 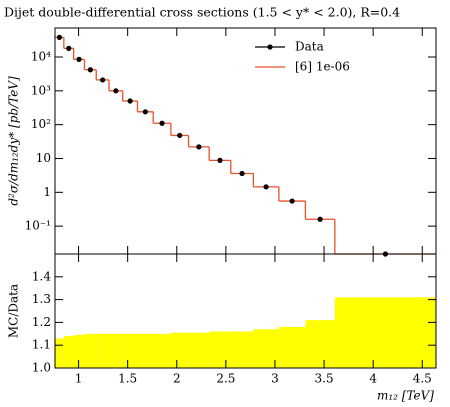 I want to click on x-tick-label: 1, so click(x=79, y=379).